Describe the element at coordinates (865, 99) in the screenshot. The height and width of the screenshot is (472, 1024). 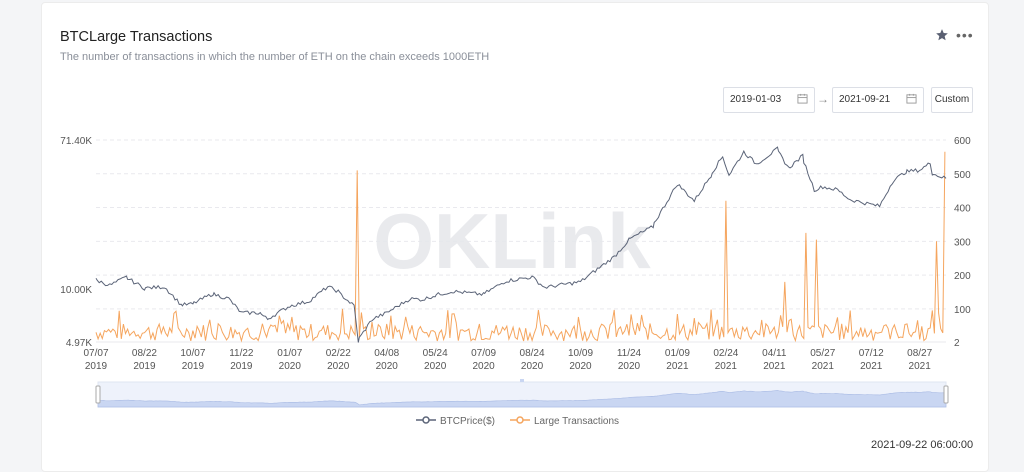
I see `end-date-value: 2021-09-21` at that location.